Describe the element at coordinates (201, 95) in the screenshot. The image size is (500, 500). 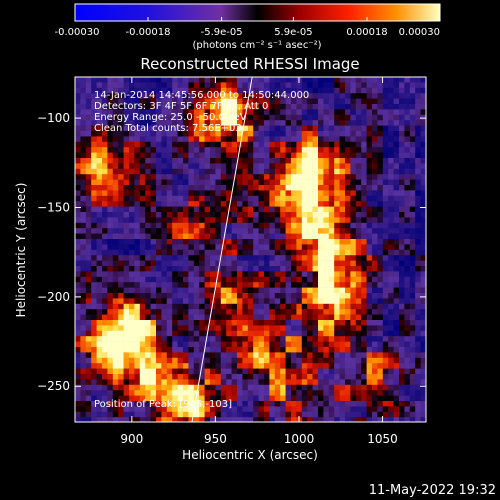
I see `annotation-time: 14-Jan-2014 14:45:56.000 to 14:50:44.000` at that location.